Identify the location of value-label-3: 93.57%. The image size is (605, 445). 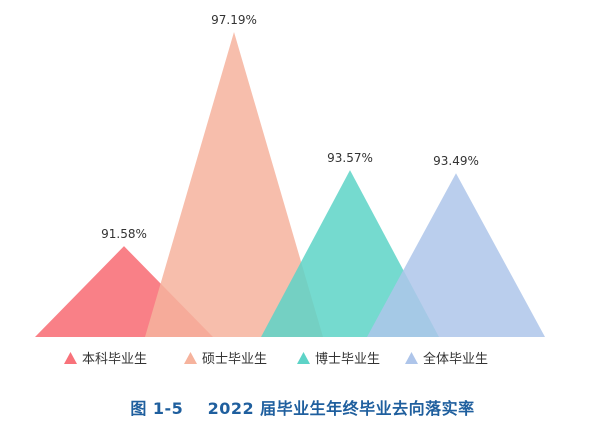
(350, 158).